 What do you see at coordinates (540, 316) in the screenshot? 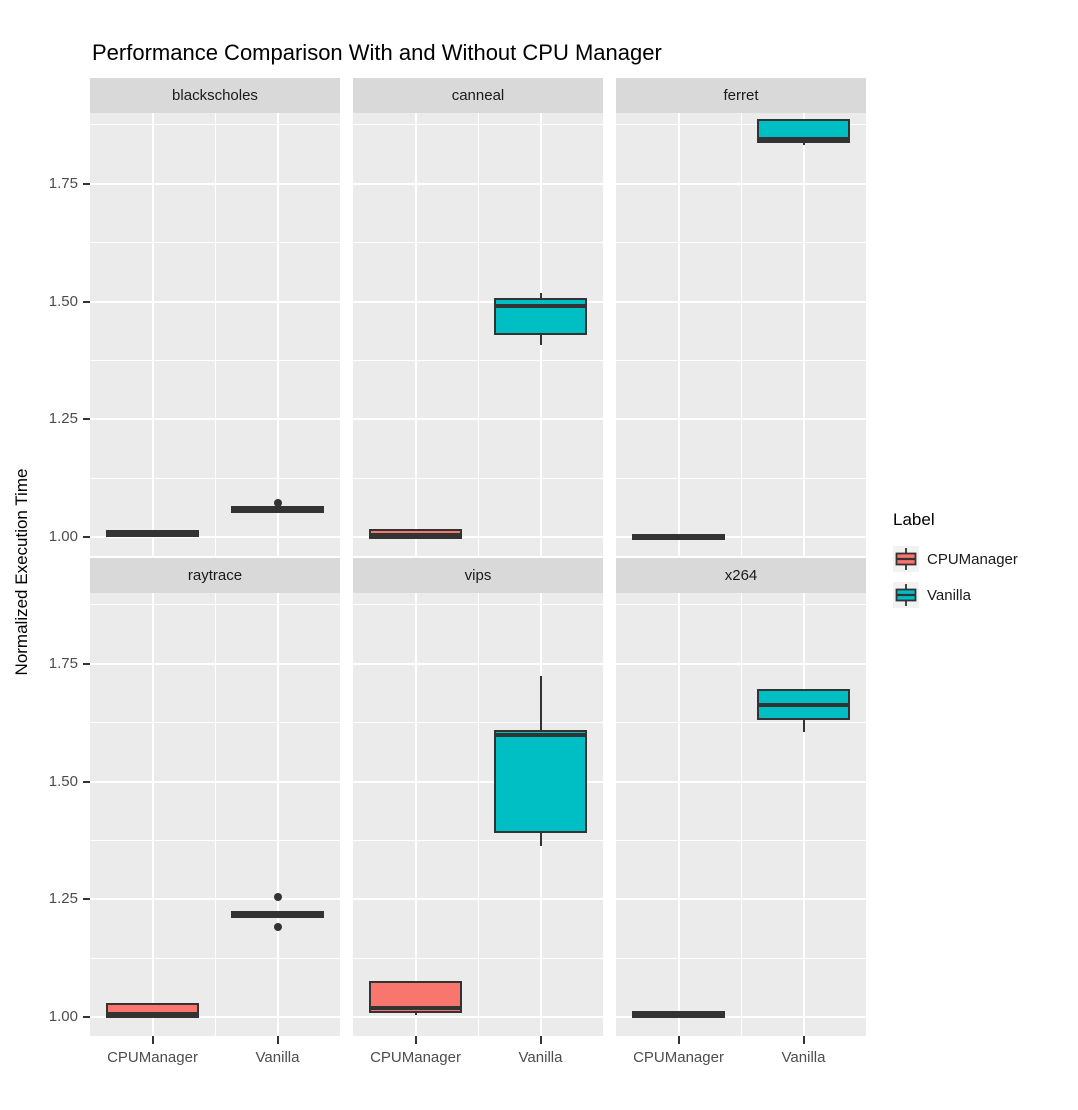
I see `boxplot-box-canneal-vanilla` at bounding box center [540, 316].